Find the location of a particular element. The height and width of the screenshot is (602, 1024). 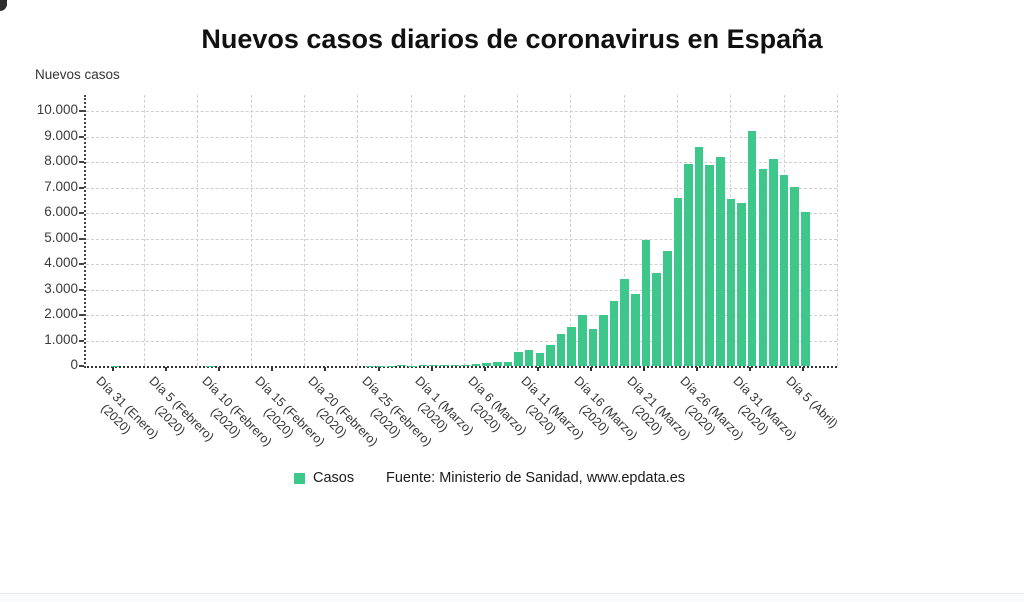

legend-item-casos: Casos is located at coordinates (324, 478).